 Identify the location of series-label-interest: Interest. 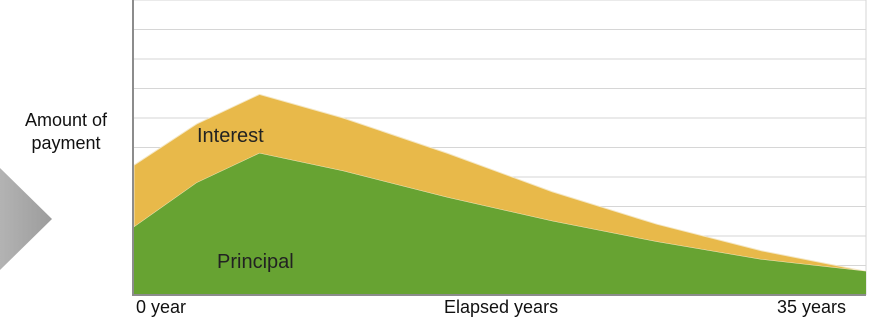
(230, 136).